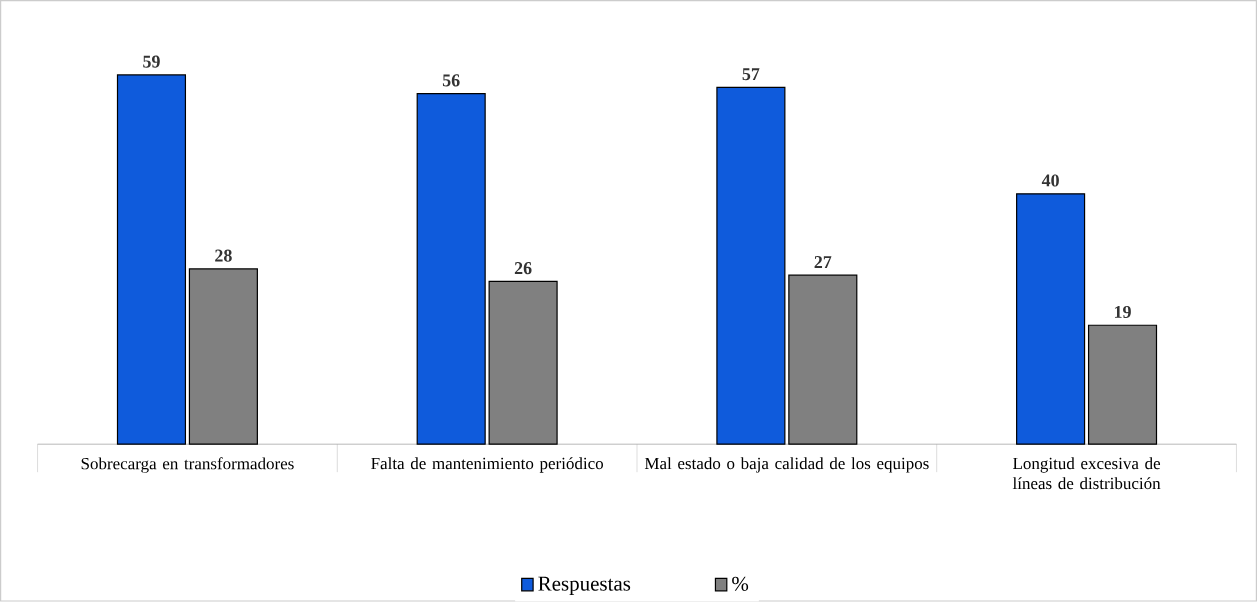 This screenshot has width=1257, height=602. What do you see at coordinates (151, 61) in the screenshot?
I see `data-label: 59` at bounding box center [151, 61].